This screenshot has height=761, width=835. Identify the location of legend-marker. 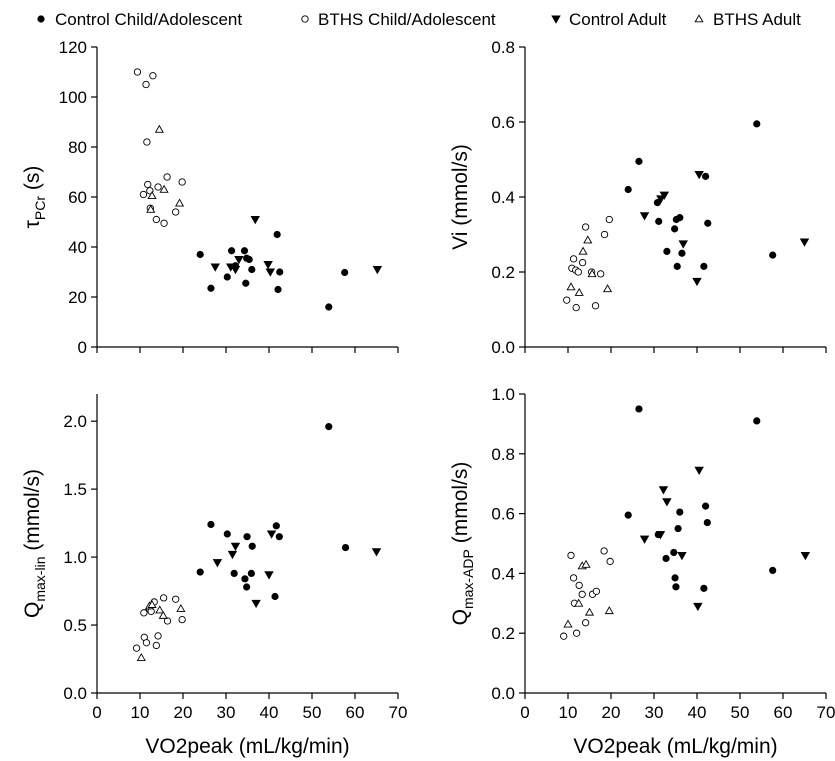
(305, 19).